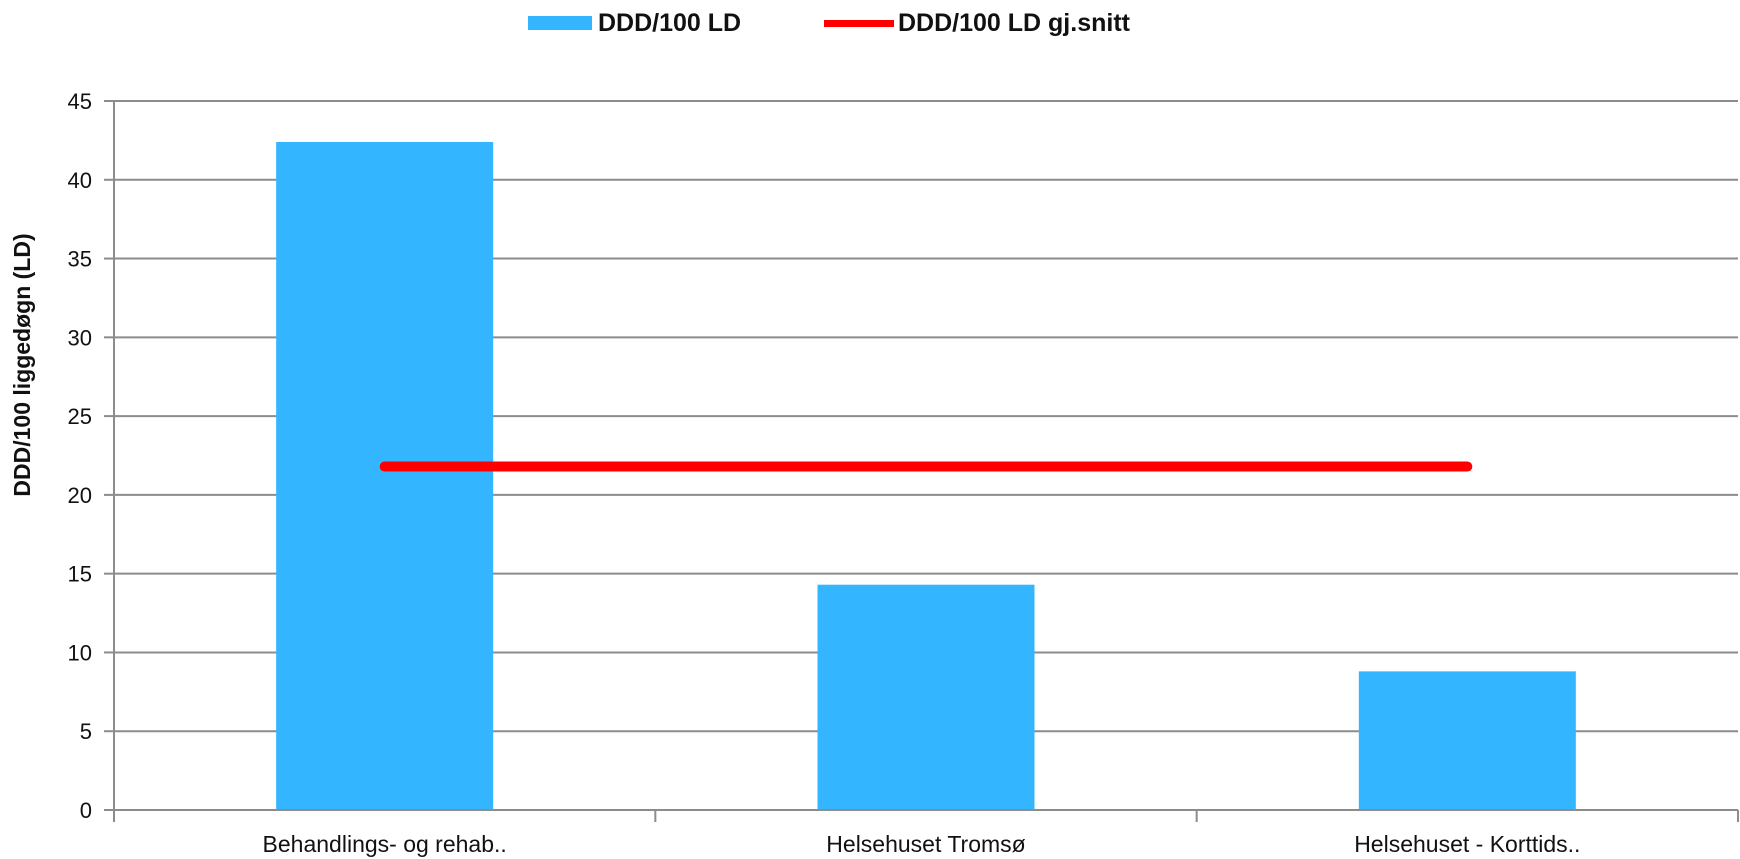 The width and height of the screenshot is (1740, 859). I want to click on x-tick-label: Behandlings- og rehab.., so click(385, 844).